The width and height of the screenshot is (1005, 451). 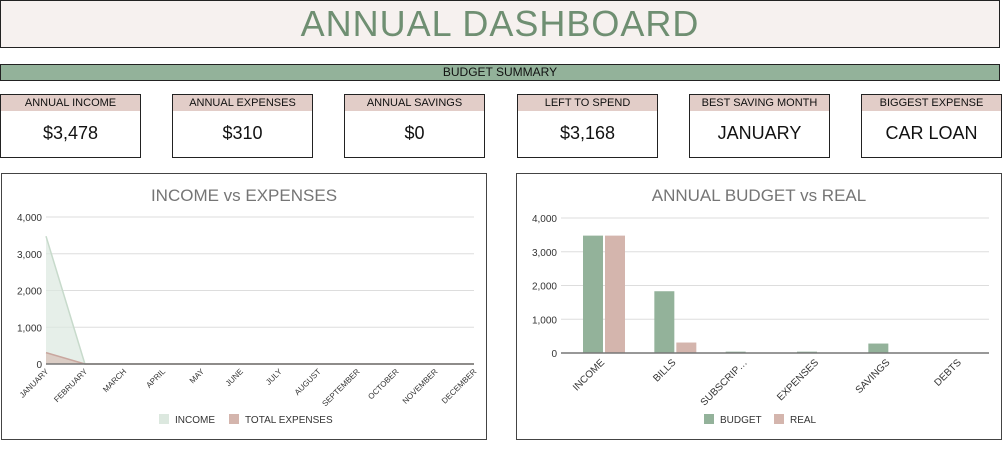 I want to click on x-tick-label: DEBTS, so click(x=948, y=373).